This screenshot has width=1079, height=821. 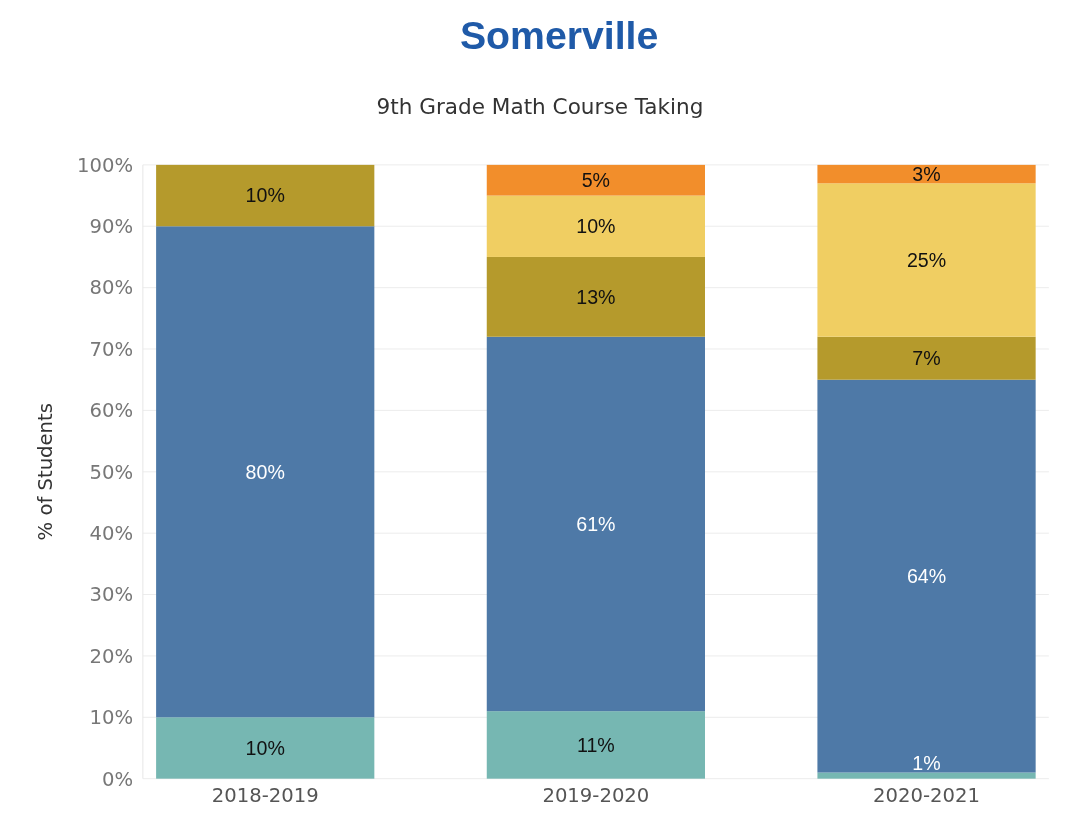 I want to click on y-tick-label: 100%, so click(x=105, y=165).